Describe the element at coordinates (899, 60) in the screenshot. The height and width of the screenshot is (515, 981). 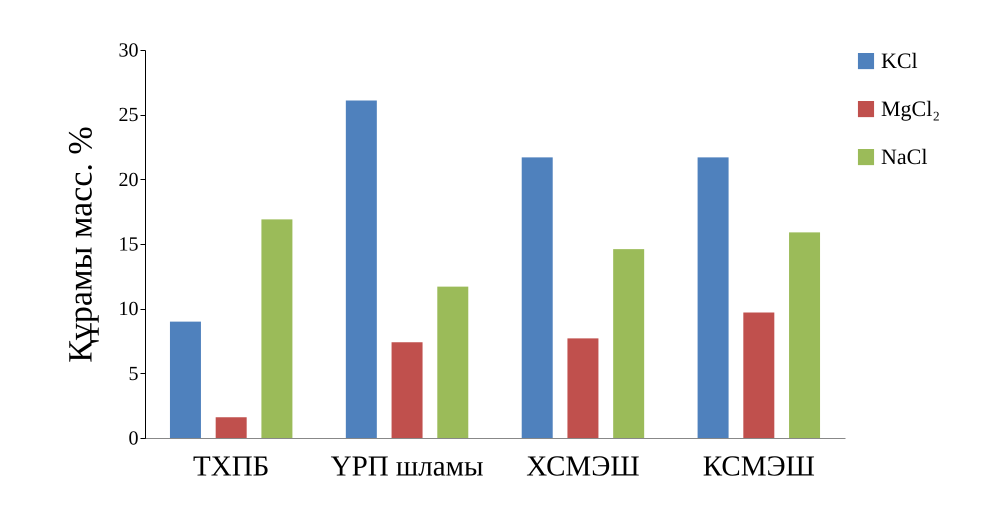
I see `legend-label: KCl` at that location.